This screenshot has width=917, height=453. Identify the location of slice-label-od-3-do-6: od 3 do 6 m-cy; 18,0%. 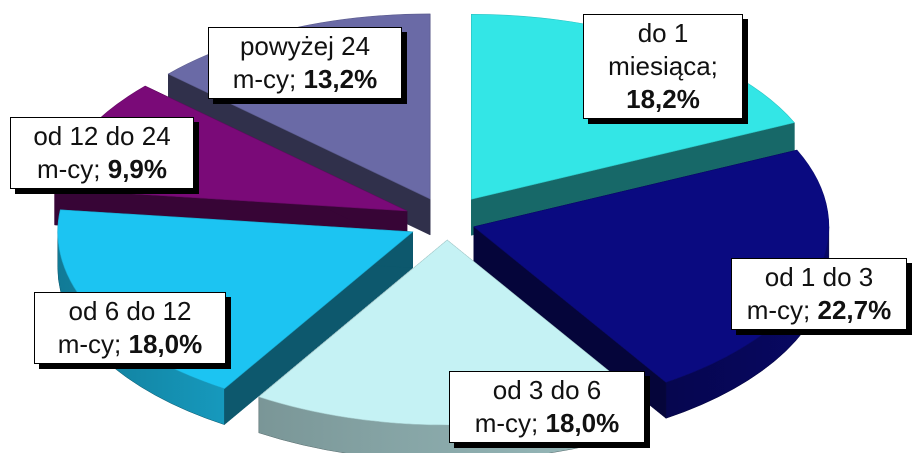
(547, 407).